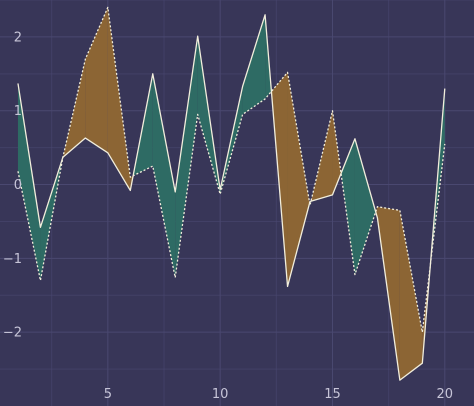 This screenshot has height=406, width=474. What do you see at coordinates (18, 185) in the screenshot?
I see `y-tick-label: 0` at bounding box center [18, 185].